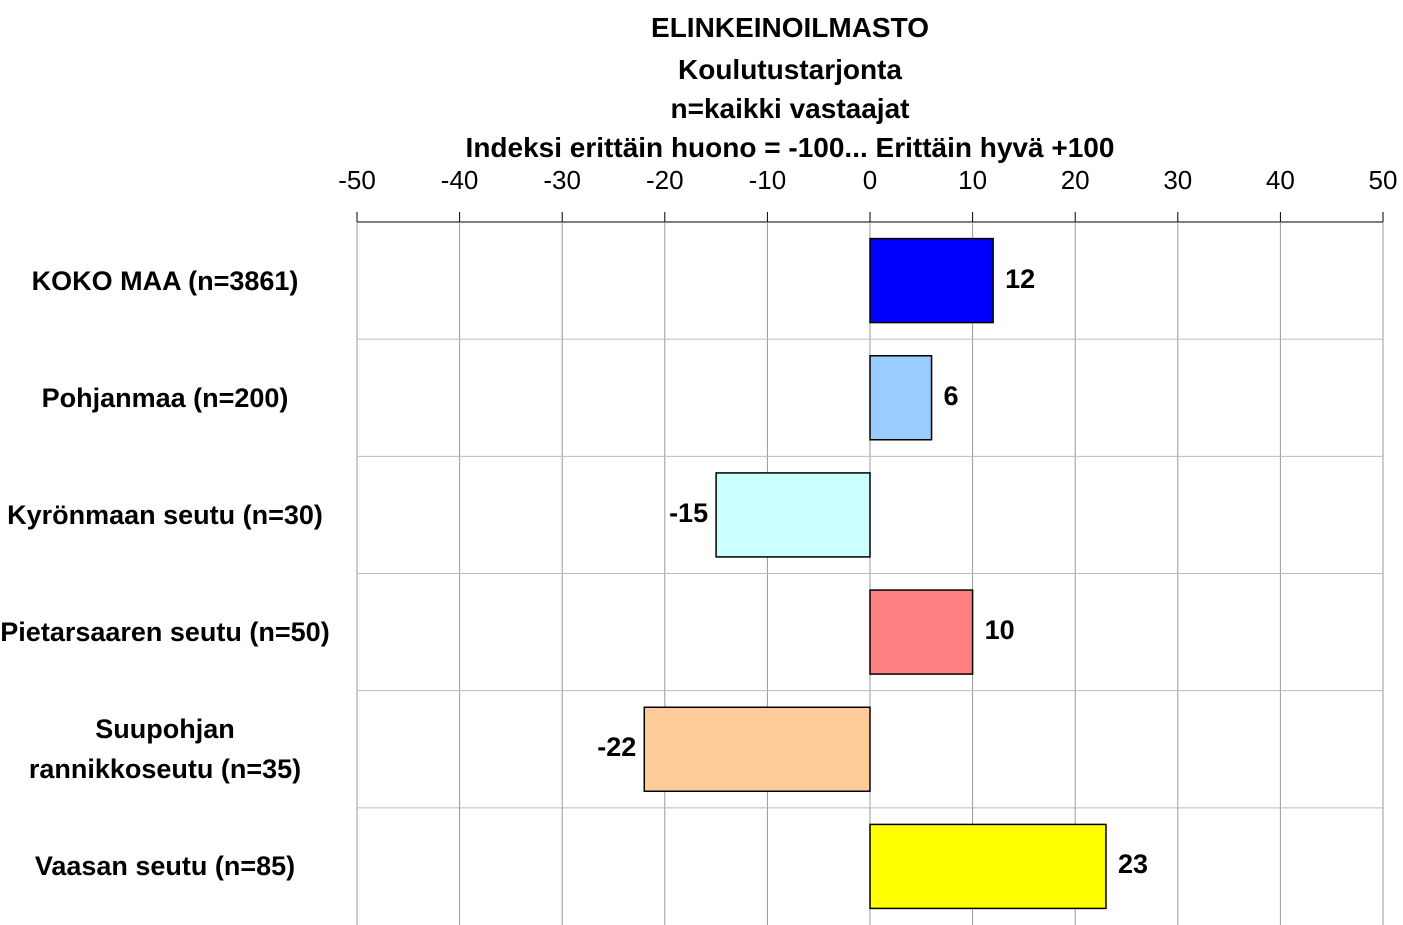  What do you see at coordinates (165, 632) in the screenshot?
I see `category-label: Pietarsaaren seutu (n=50)` at bounding box center [165, 632].